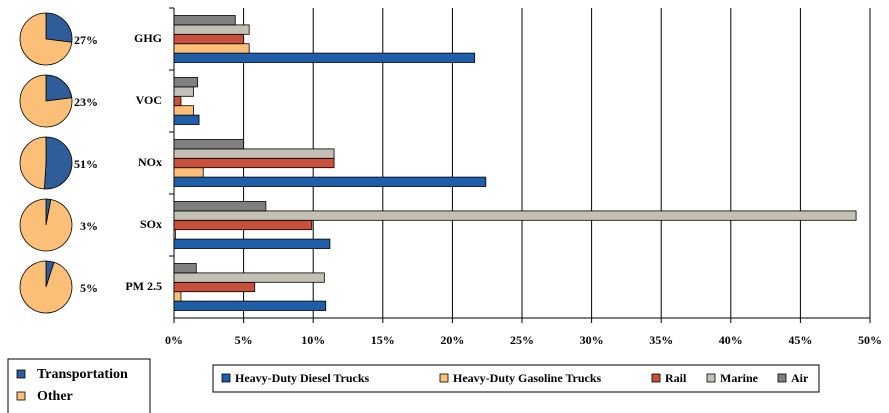 This screenshot has height=413, width=889. What do you see at coordinates (79, 385) in the screenshot?
I see `pie-legend-box` at bounding box center [79, 385].